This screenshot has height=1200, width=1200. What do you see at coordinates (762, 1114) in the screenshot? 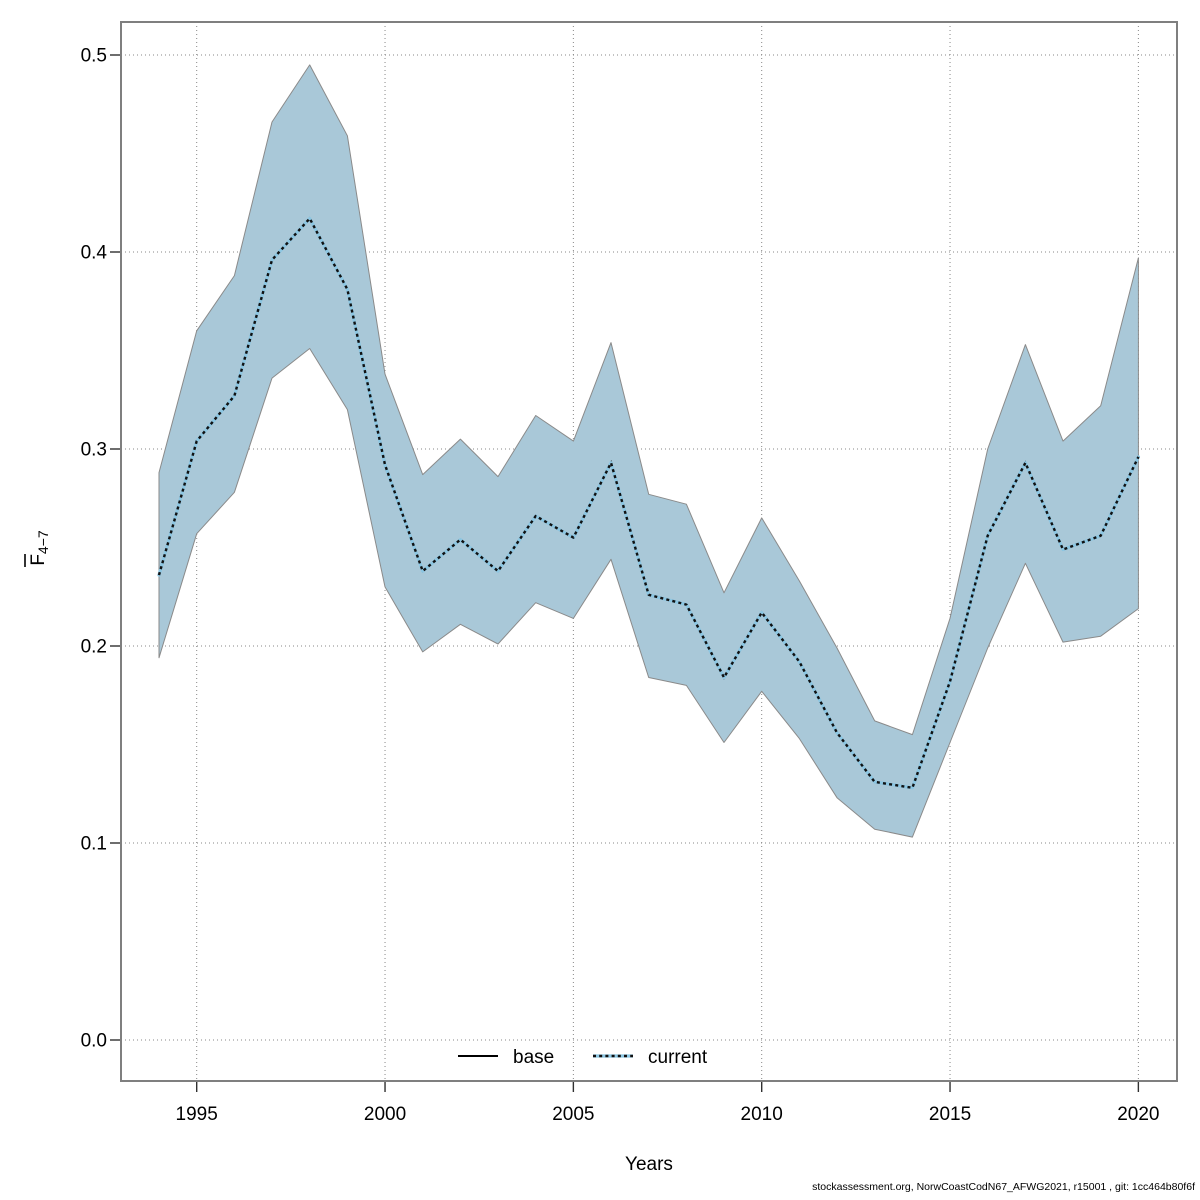
I see `x-tick-label: 2010` at bounding box center [762, 1114].